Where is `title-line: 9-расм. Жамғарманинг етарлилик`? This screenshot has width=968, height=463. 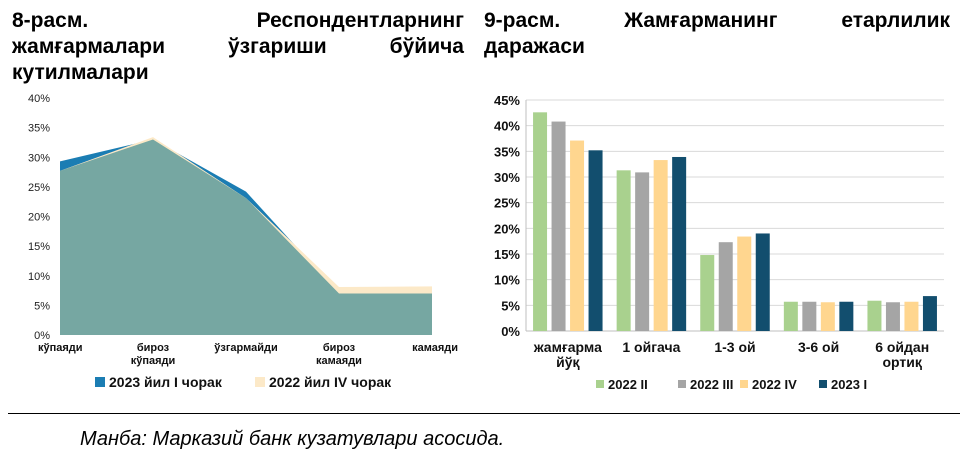 title-line: 9-расм. Жамғарманинг етарлилик is located at coordinates (717, 21).